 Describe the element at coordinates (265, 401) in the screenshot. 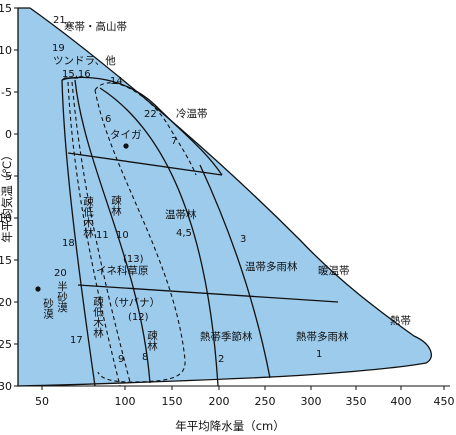

I see `x-tick-label: 250` at that location.